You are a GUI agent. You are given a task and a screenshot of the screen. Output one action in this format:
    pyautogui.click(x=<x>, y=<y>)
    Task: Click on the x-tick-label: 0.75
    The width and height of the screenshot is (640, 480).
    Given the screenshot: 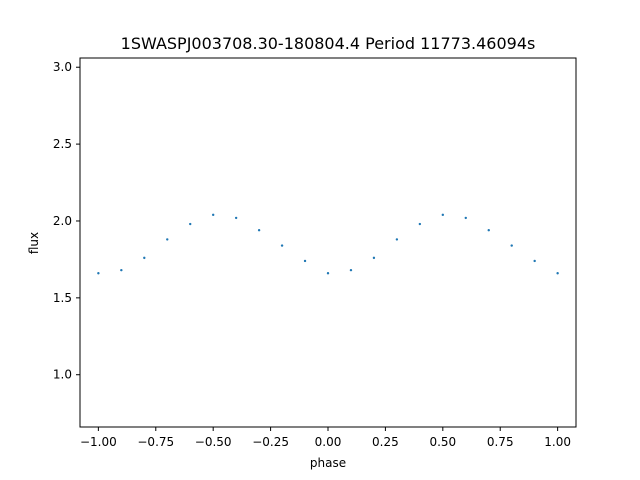 What is the action you would take?
    pyautogui.click(x=500, y=442)
    